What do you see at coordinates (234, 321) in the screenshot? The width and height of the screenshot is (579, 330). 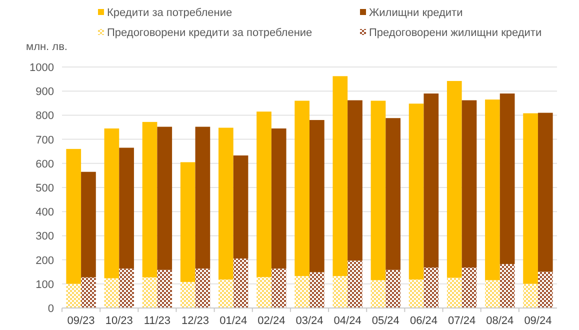 I see `x-tick-label: 01/24` at bounding box center [234, 321].